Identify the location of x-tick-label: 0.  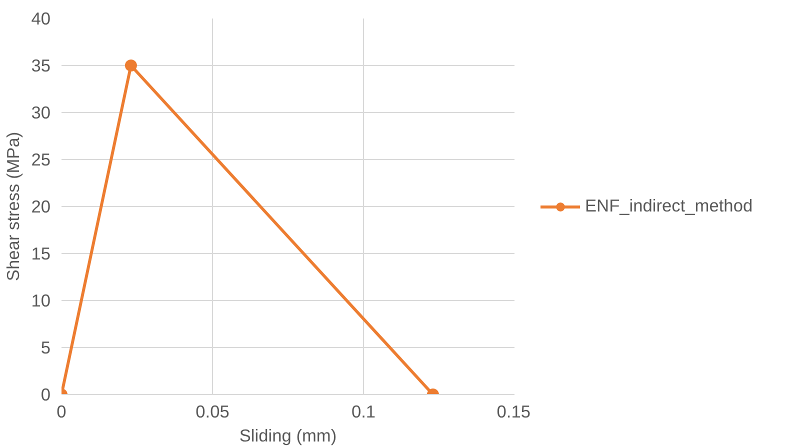
(61, 412).